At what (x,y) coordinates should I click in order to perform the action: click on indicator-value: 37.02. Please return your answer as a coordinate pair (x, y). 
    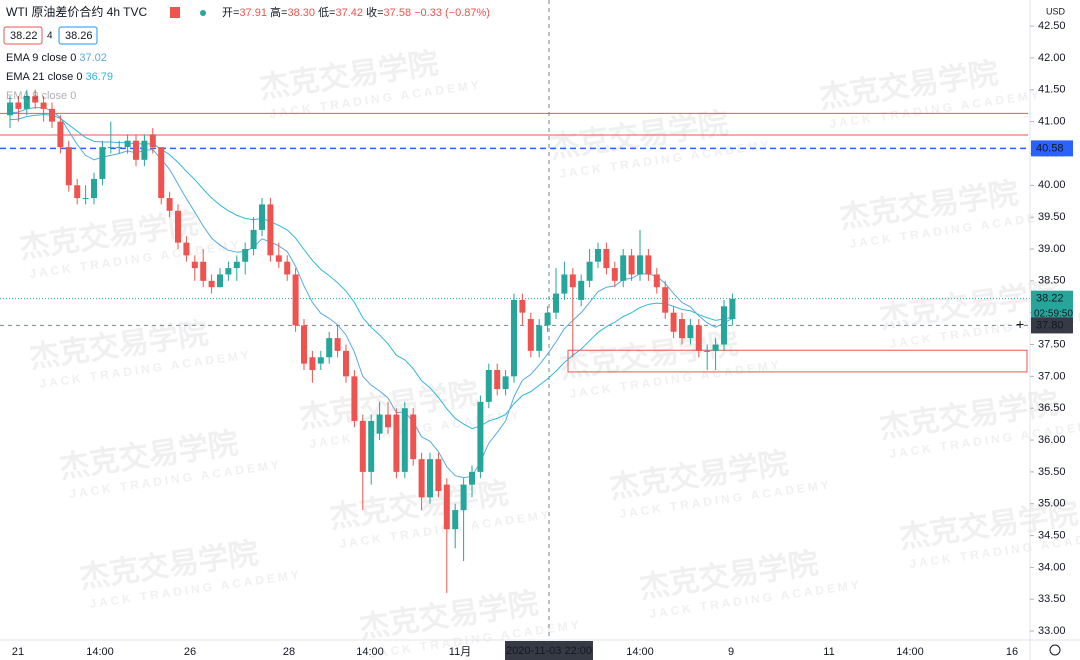
    Looking at the image, I should click on (93, 58).